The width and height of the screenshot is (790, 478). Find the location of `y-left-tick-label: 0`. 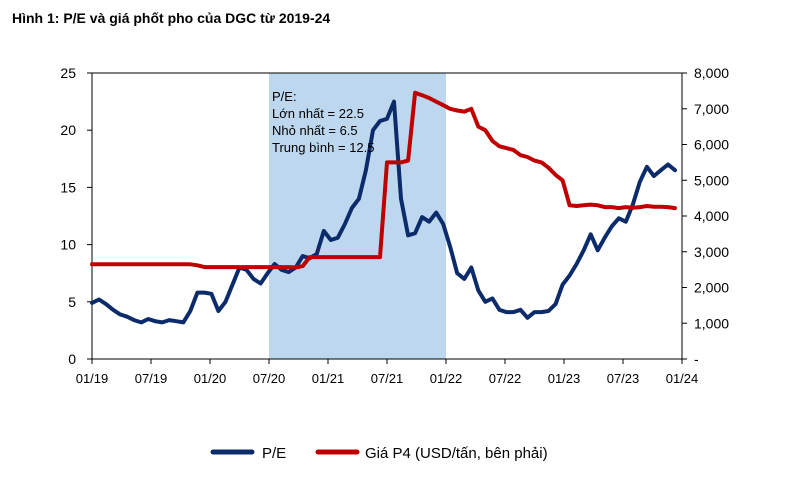

y-left-tick-label: 0 is located at coordinates (72, 359).